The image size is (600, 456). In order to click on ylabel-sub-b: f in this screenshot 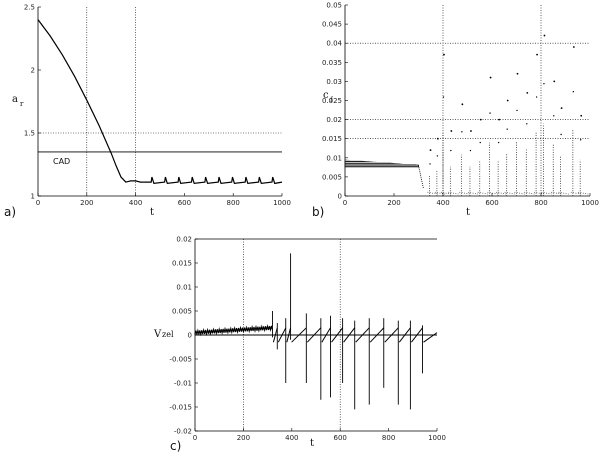, I will do `click(332, 100)`.